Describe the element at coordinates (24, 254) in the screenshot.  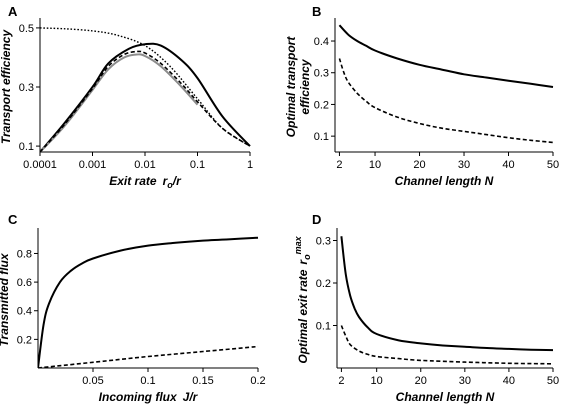
I see `y-tick-label: 0.8` at that location.